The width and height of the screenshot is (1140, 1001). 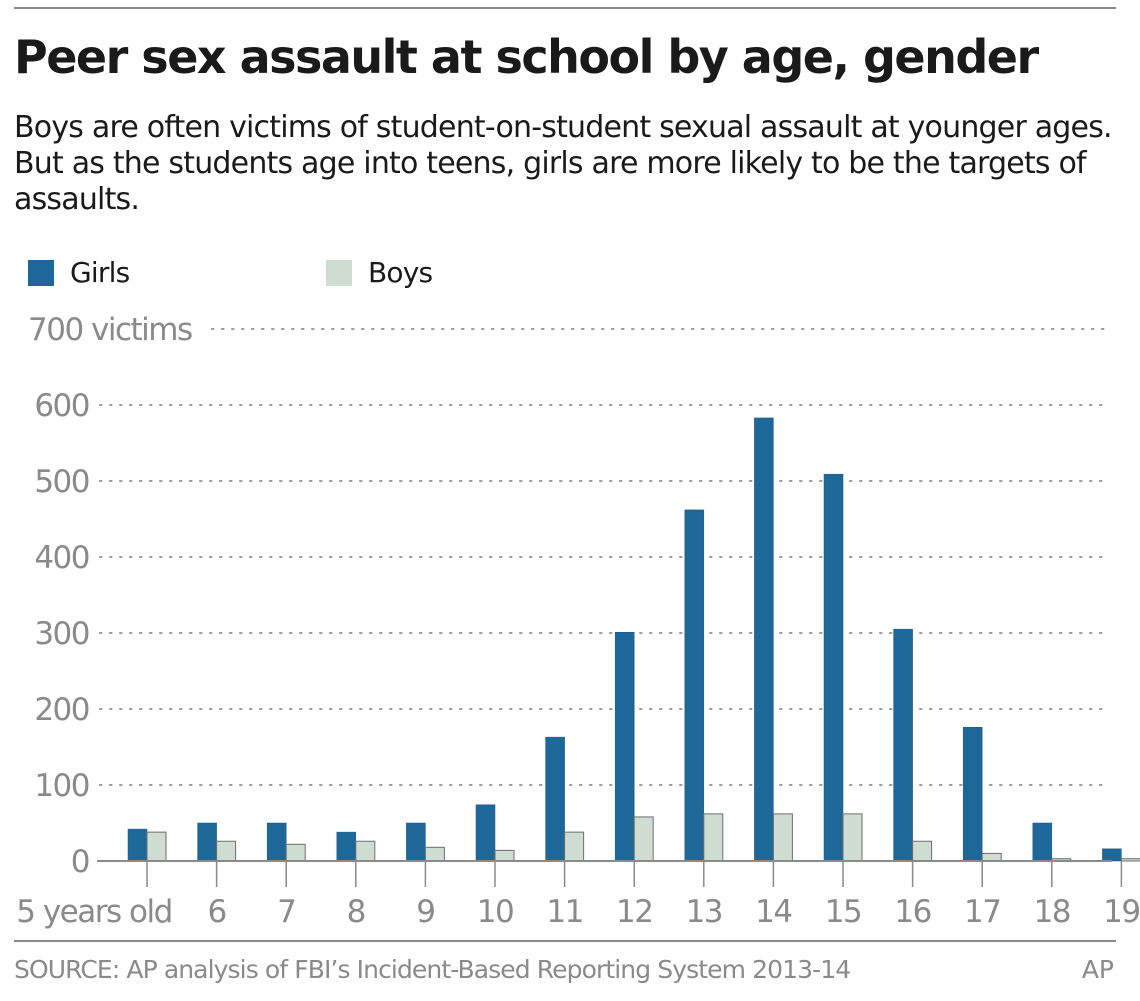 I want to click on x-tick-label: 16, so click(x=912, y=912).